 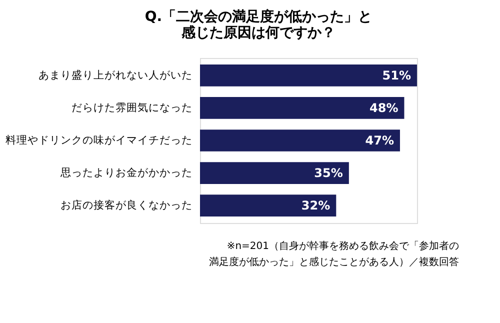 What do you see at coordinates (384, 107) in the screenshot?
I see `data-label: 48%` at bounding box center [384, 107].